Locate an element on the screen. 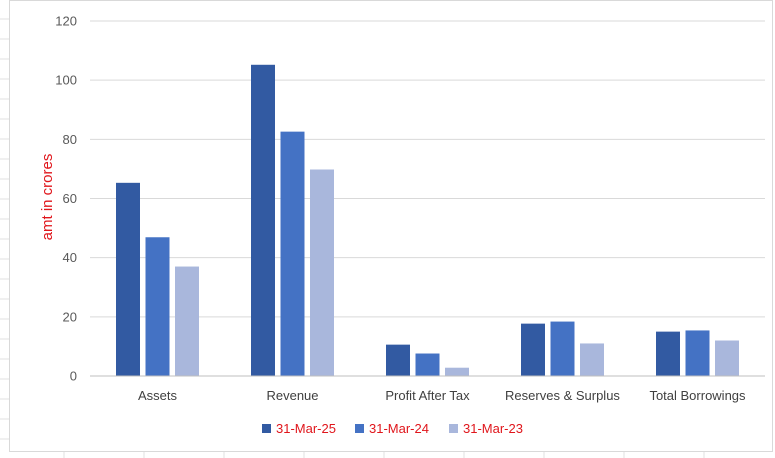 The height and width of the screenshot is (458, 775). x-tick-label: Assets is located at coordinates (158, 395).